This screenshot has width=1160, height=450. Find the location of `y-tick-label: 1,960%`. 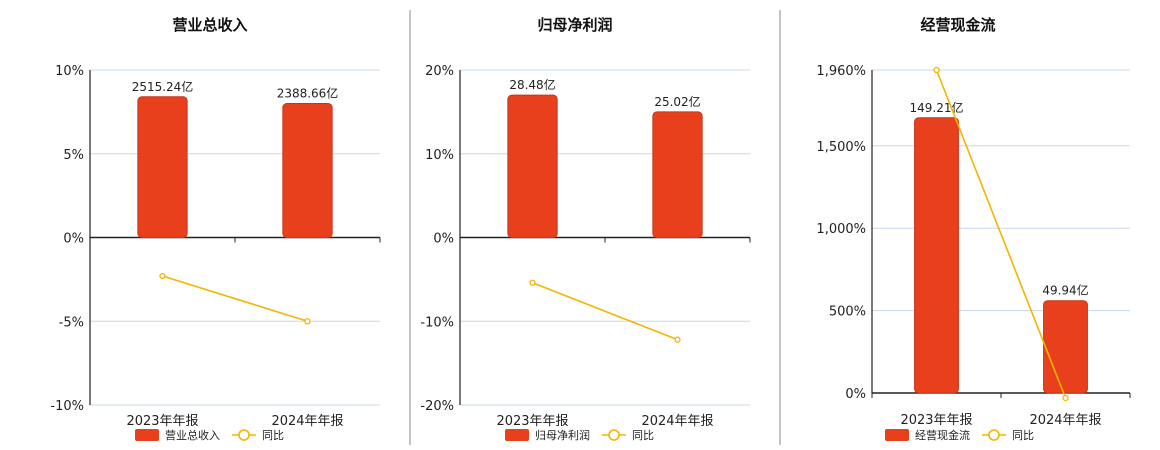

y-tick-label: 1,960% is located at coordinates (841, 71).